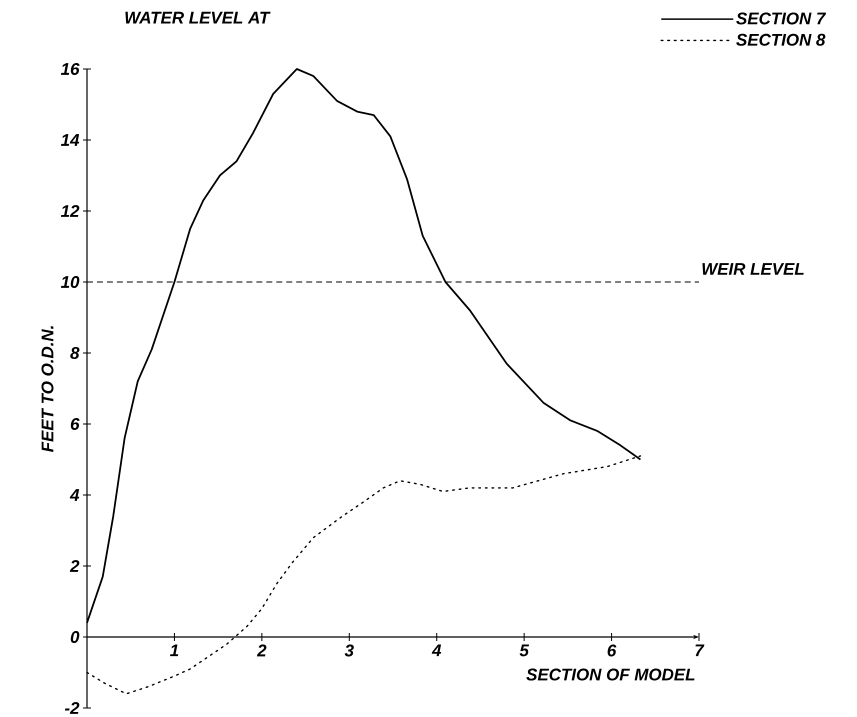  I want to click on x-tick-label: 7, so click(699, 650).